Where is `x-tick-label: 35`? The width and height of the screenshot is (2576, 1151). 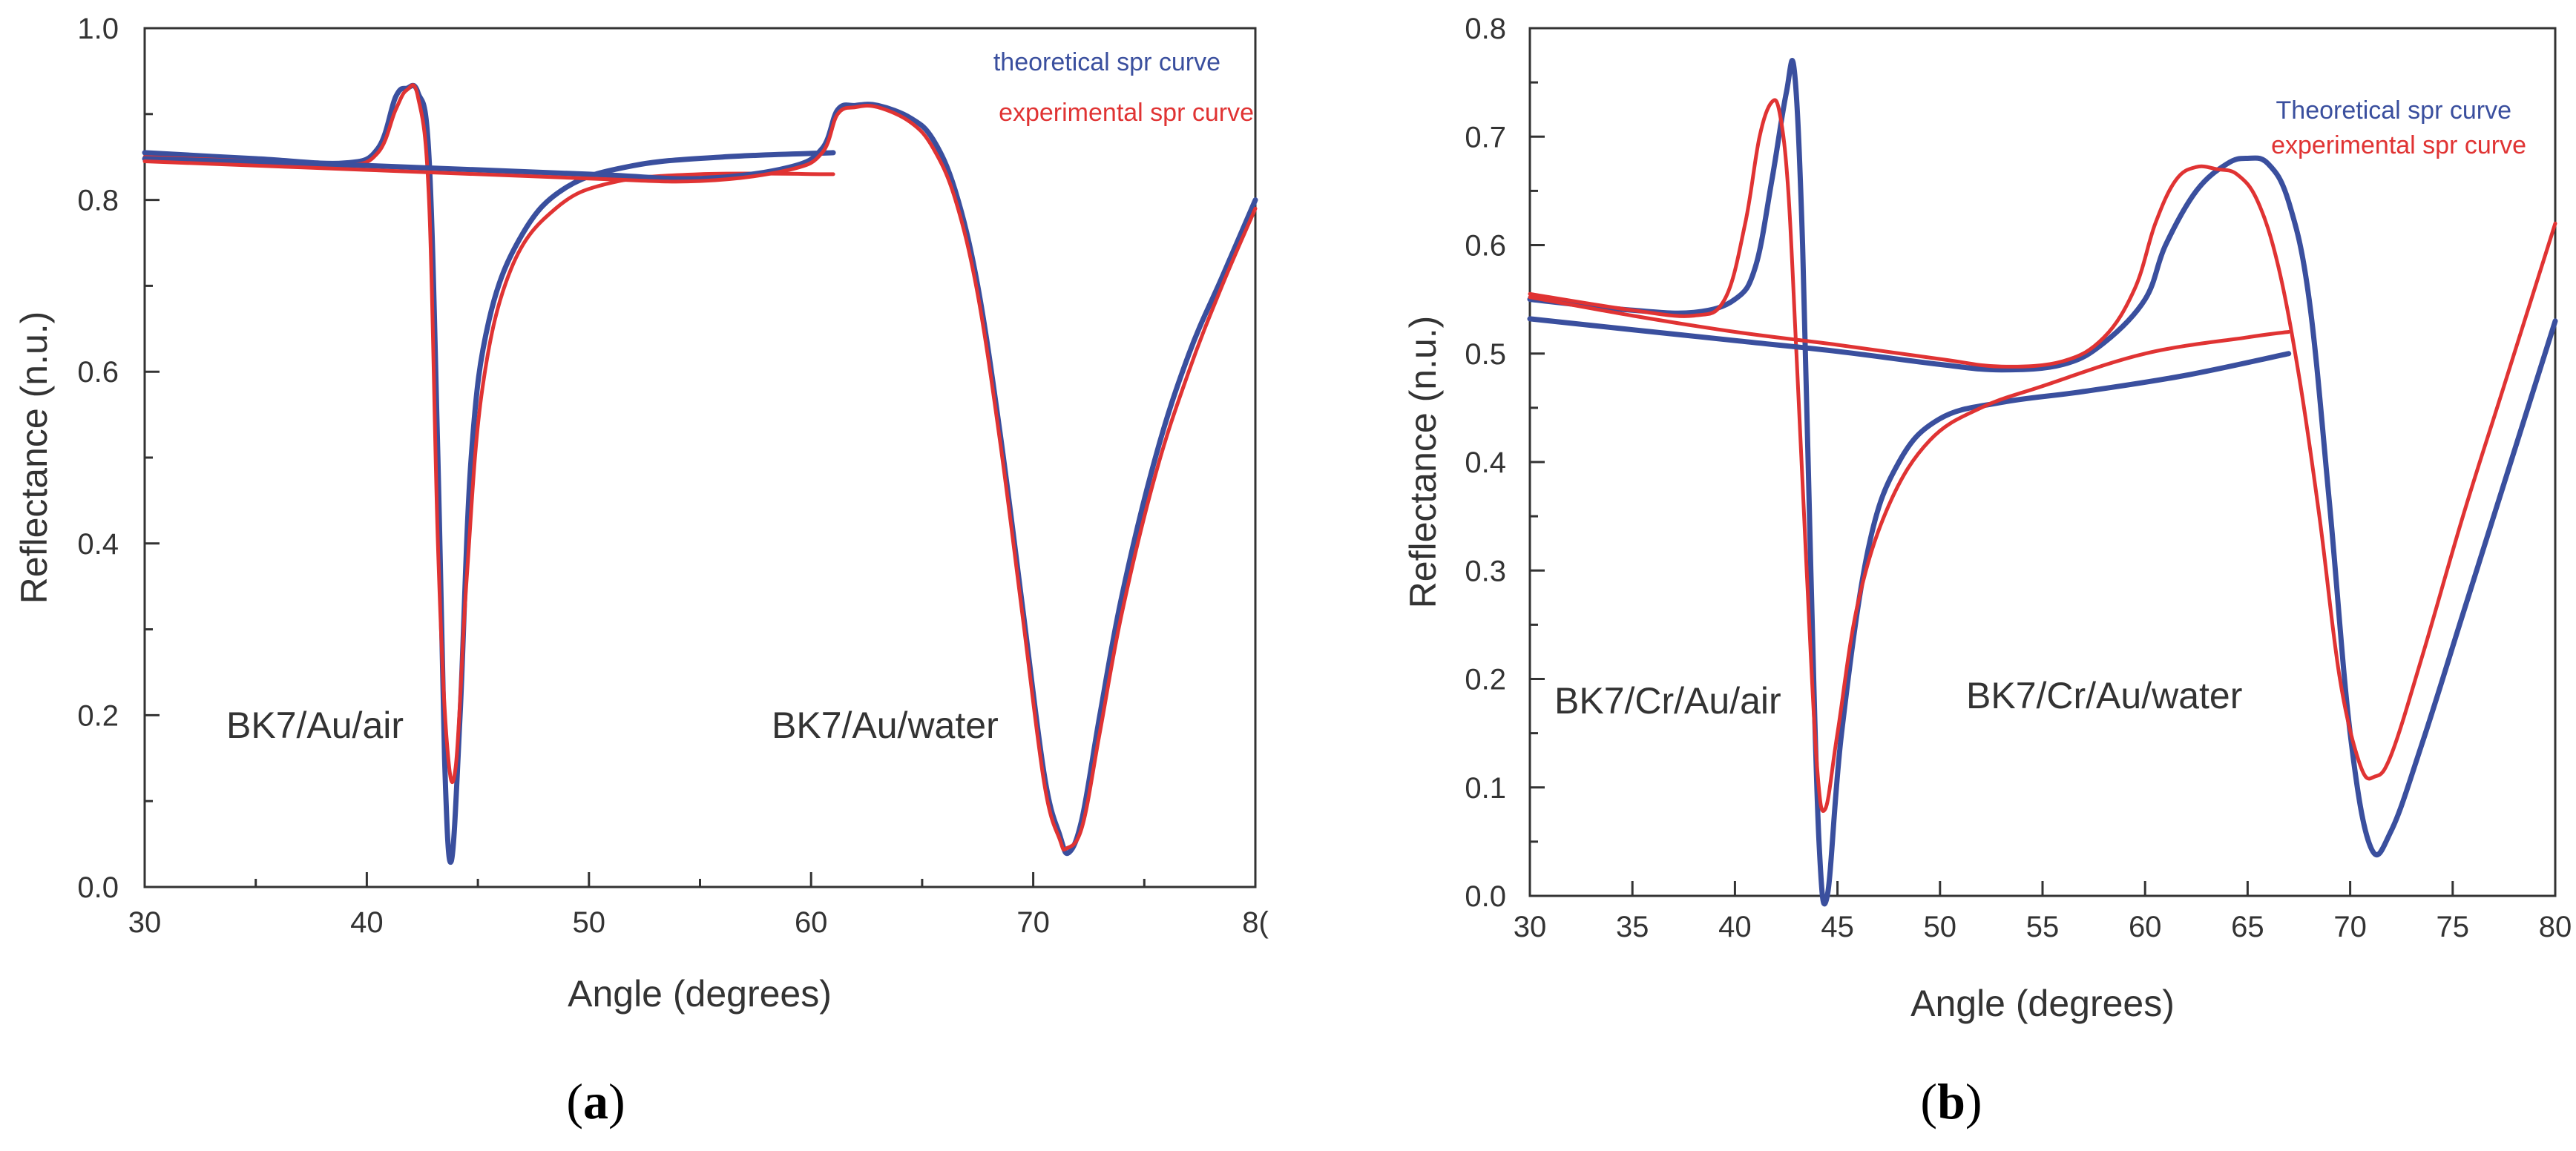
x-tick-label: 35 is located at coordinates (1632, 927).